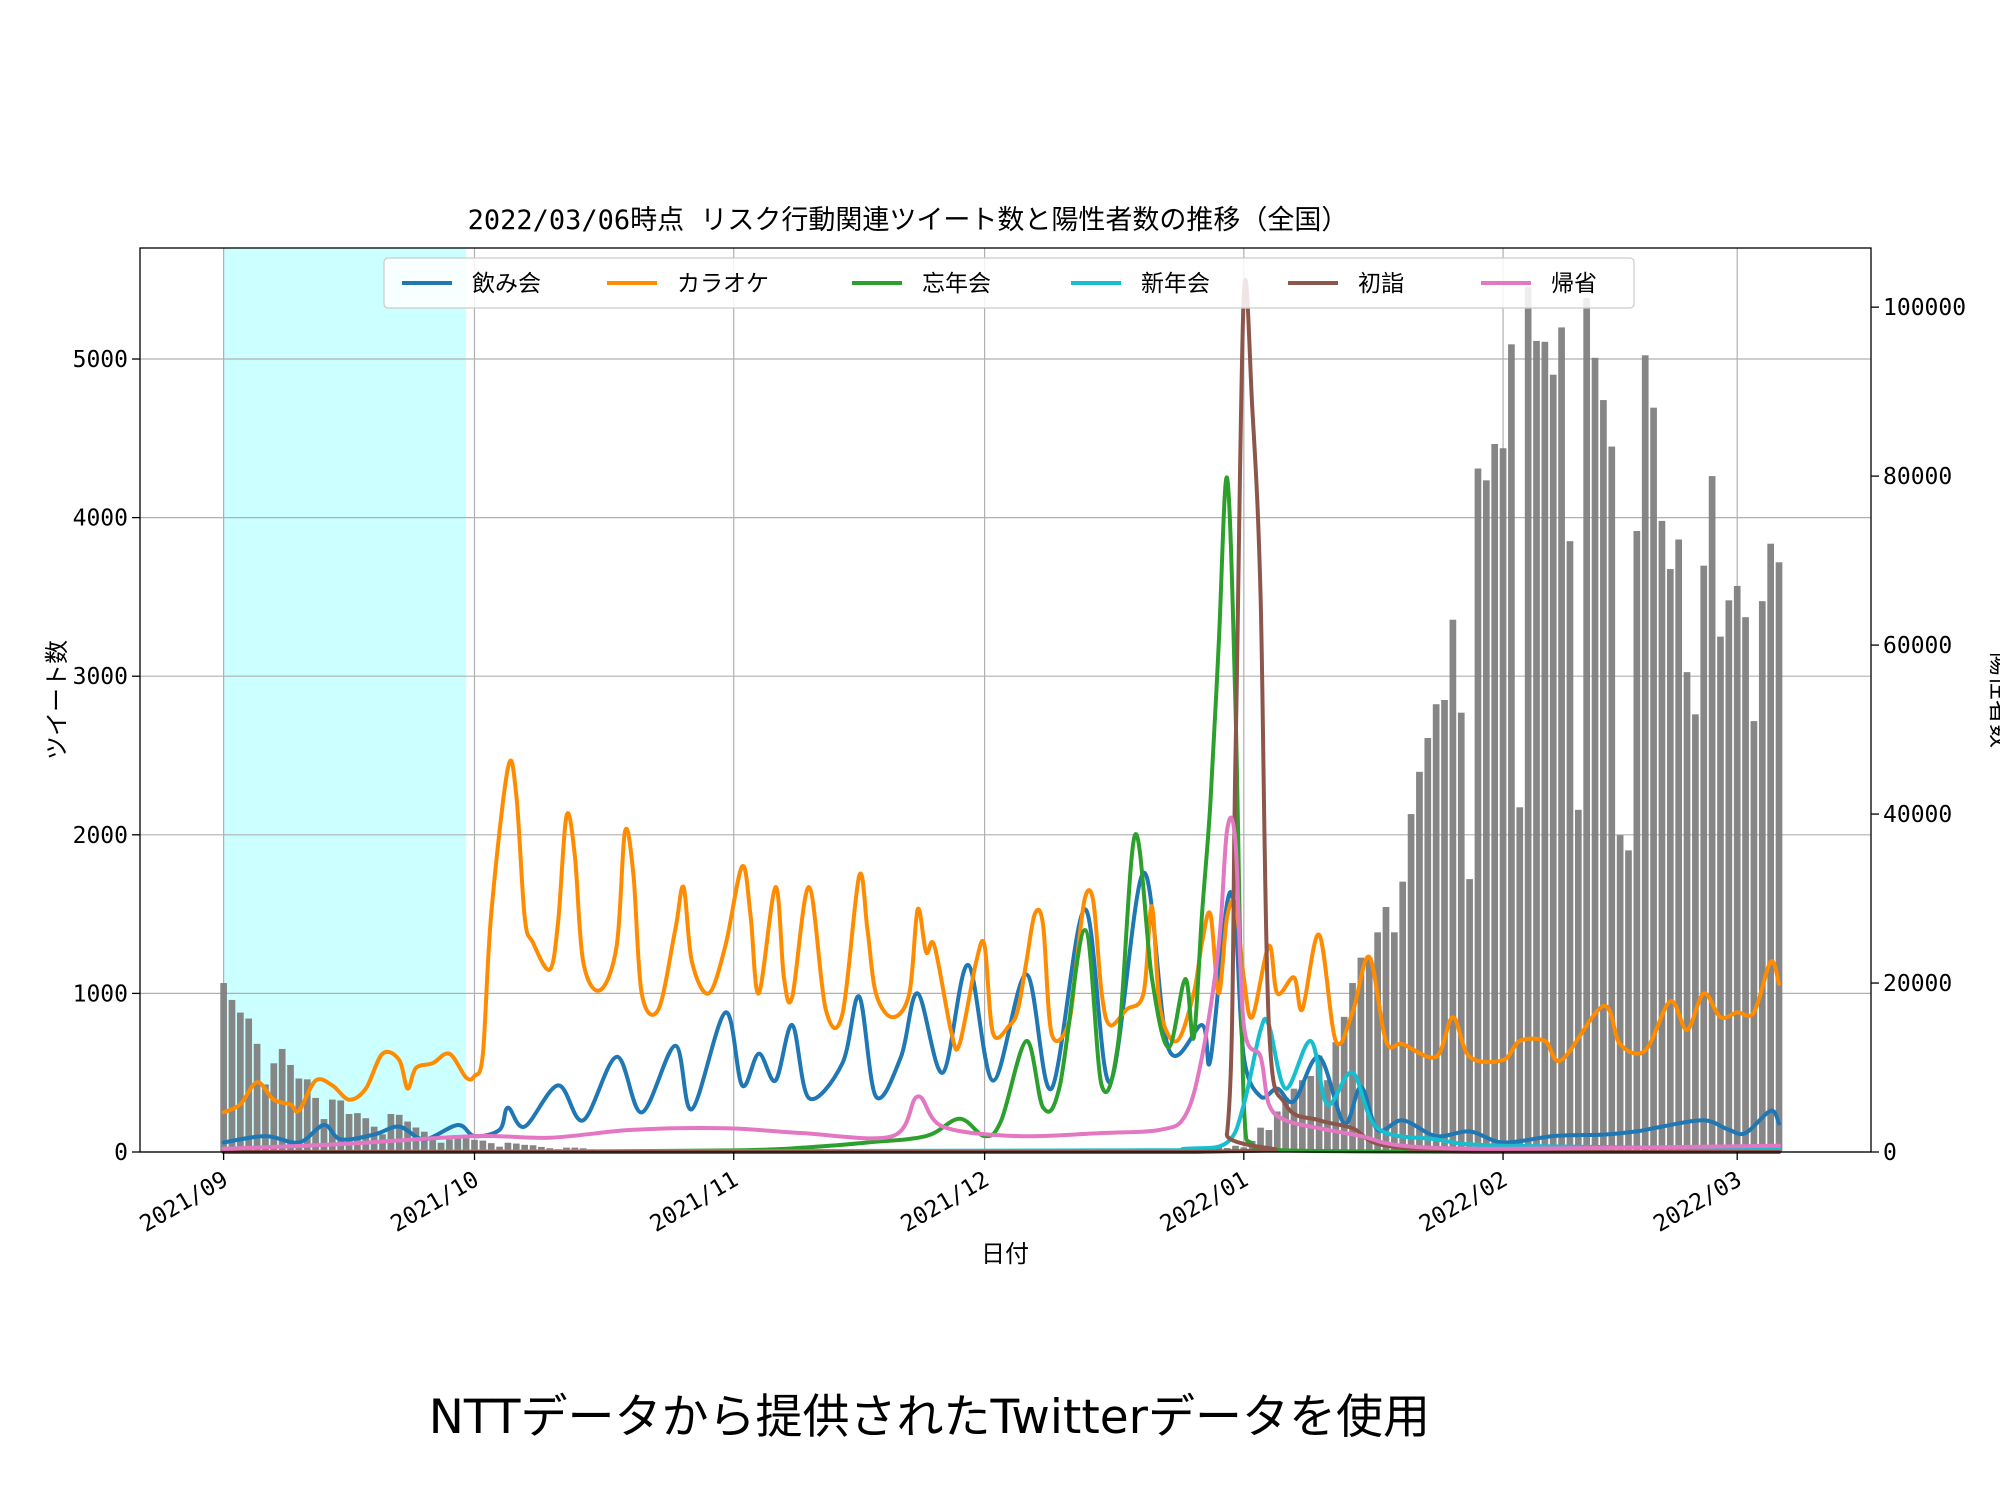  What do you see at coordinates (100, 994) in the screenshot?
I see `y-tick-label-left: 1000` at bounding box center [100, 994].